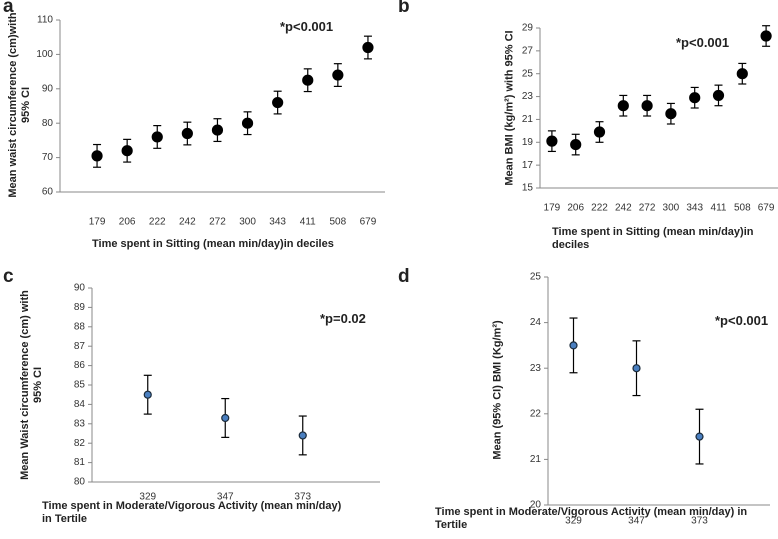 This screenshot has height=539, width=778. What do you see at coordinates (528, 165) in the screenshot?
I see `y-tick-label: 17` at bounding box center [528, 165].